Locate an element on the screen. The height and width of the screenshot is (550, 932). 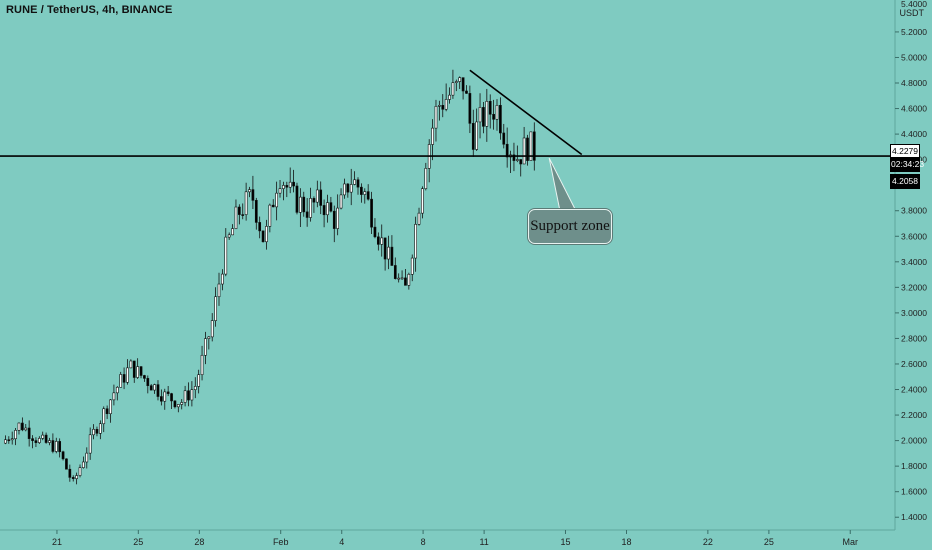
y-tick-label-partial: 5.4000 is located at coordinates (914, 4).